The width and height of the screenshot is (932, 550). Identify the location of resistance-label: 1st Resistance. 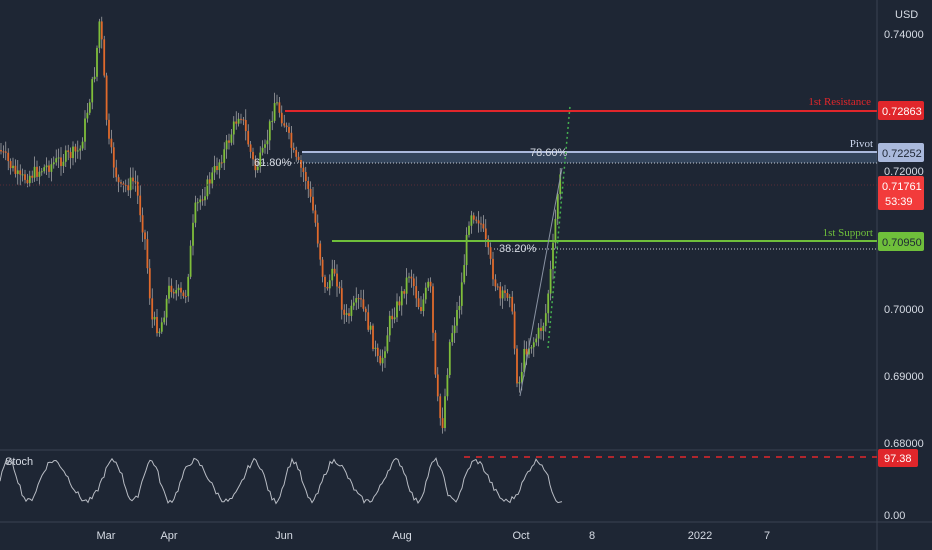
(839, 102).